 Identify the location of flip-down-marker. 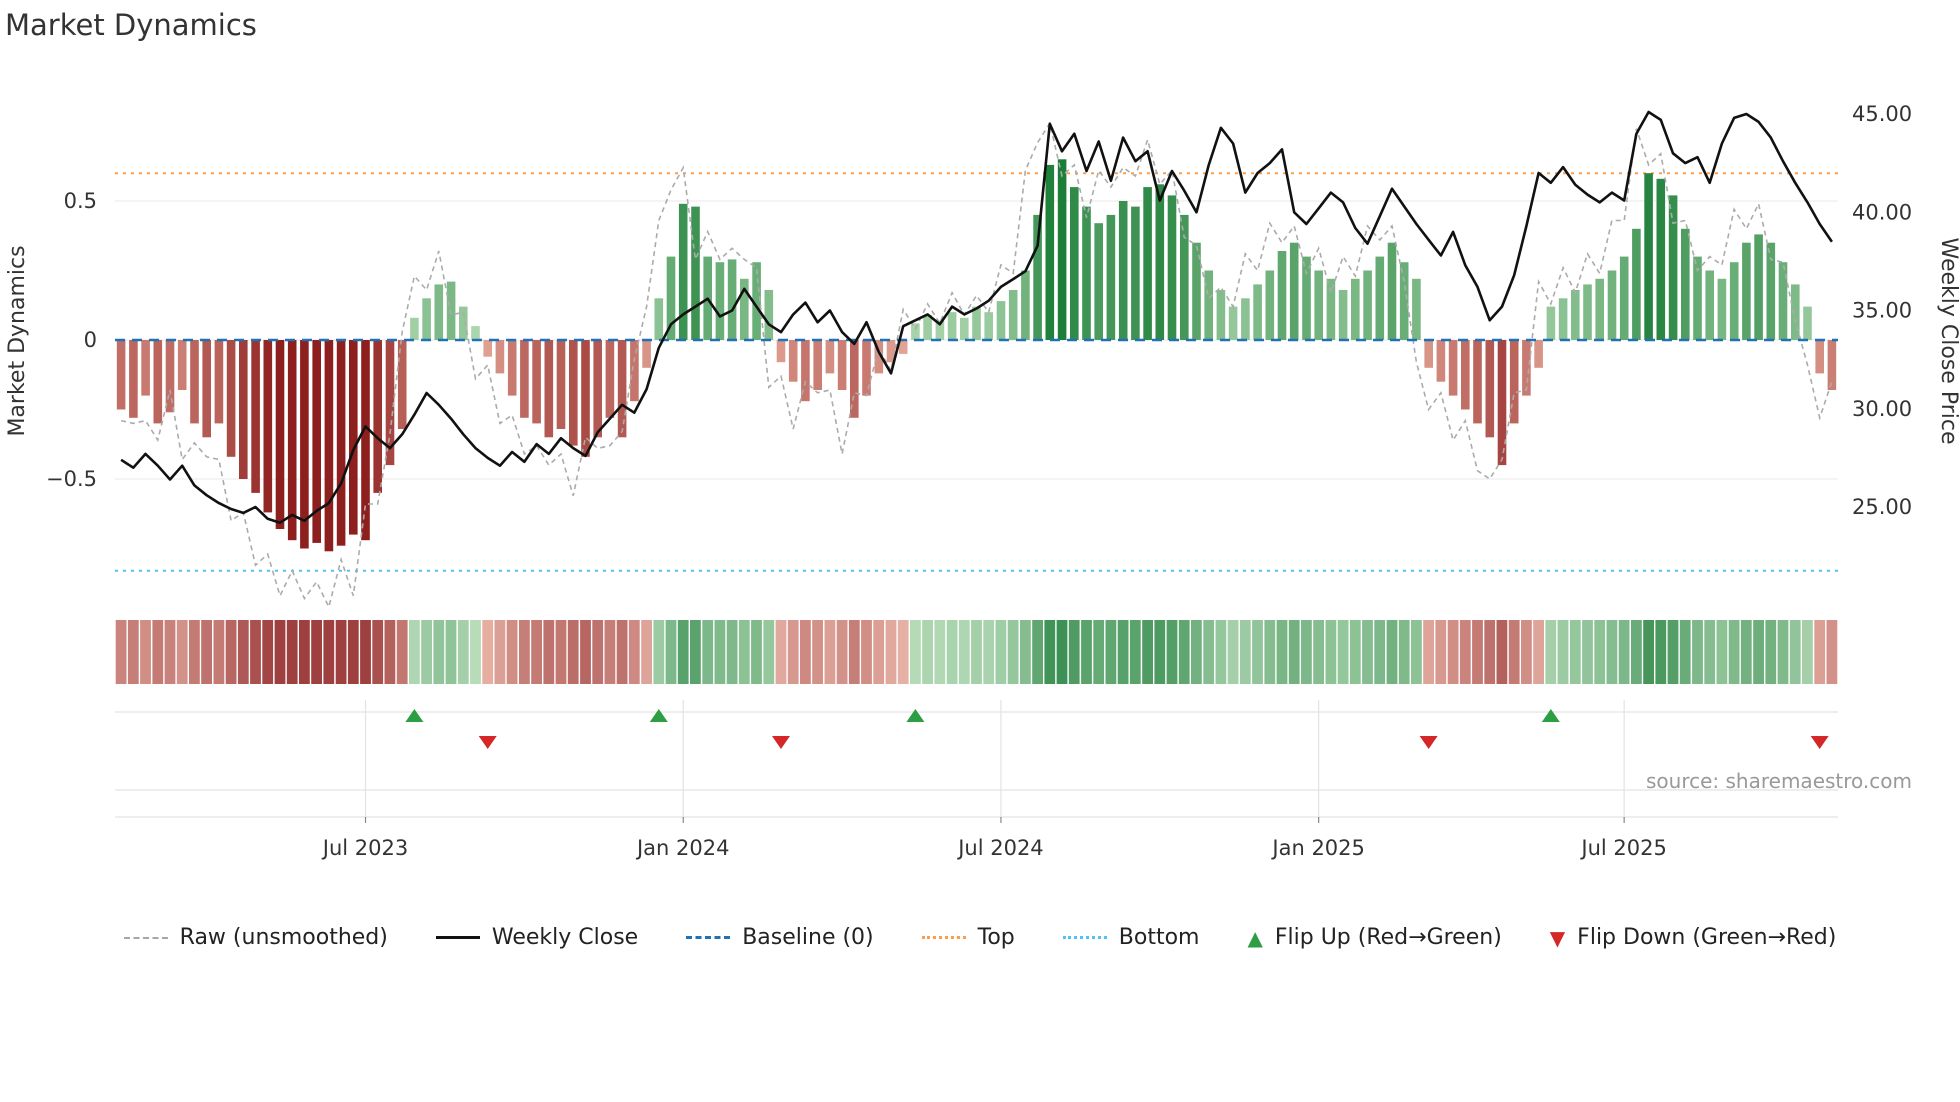
(780, 742).